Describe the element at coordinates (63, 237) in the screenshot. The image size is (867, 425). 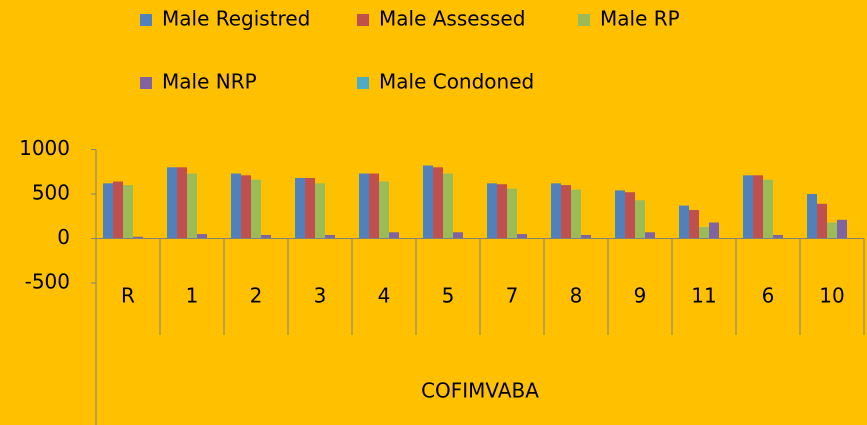
I see `y-tick-label: 0` at that location.